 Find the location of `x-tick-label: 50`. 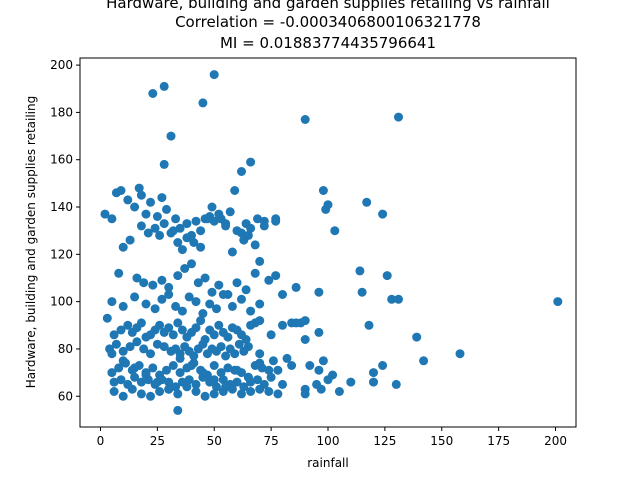

x-tick-label: 50 is located at coordinates (214, 441).